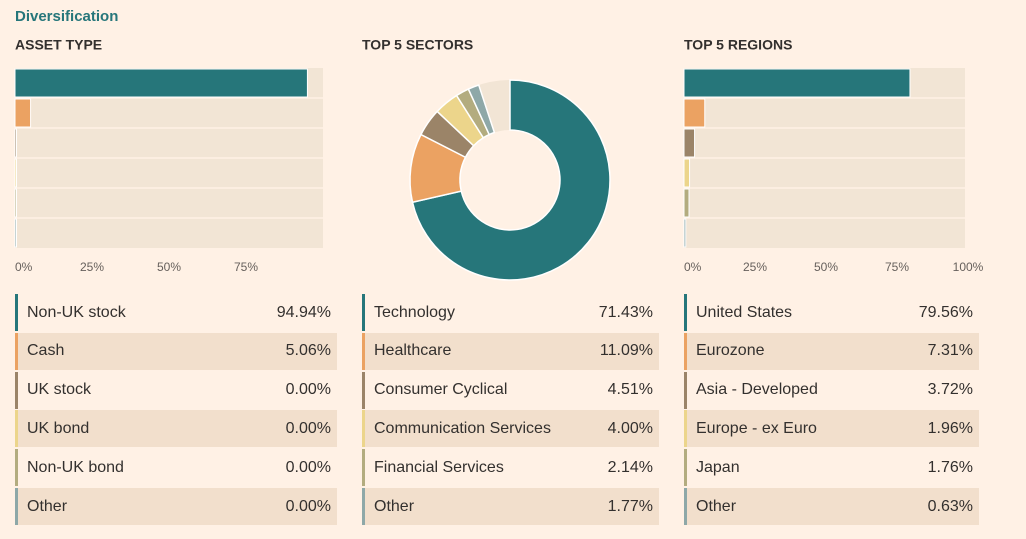 This screenshot has width=1026, height=539. What do you see at coordinates (968, 267) in the screenshot?
I see `x-tick-label: 100%` at bounding box center [968, 267].